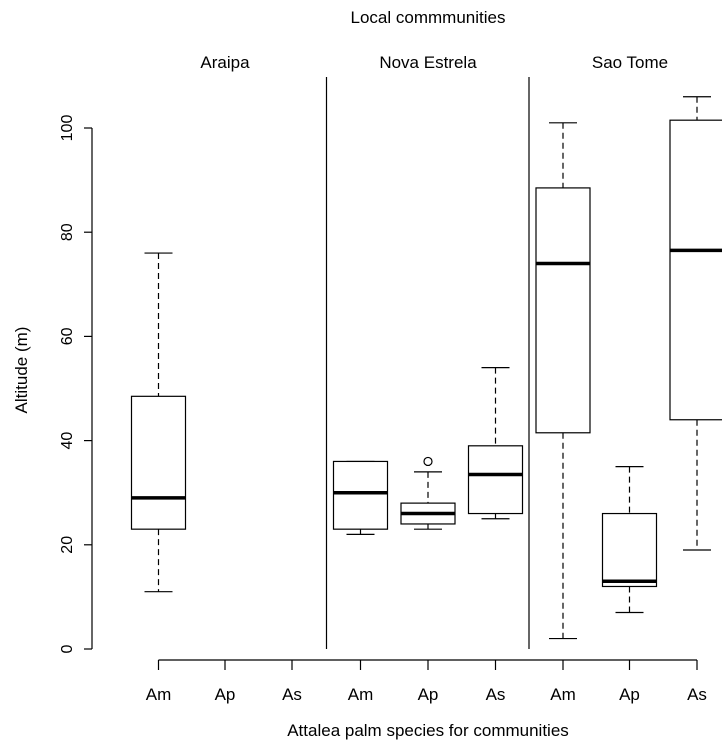 The height and width of the screenshot is (740, 722). I want to click on y-tick-label-0: 0, so click(67, 648).